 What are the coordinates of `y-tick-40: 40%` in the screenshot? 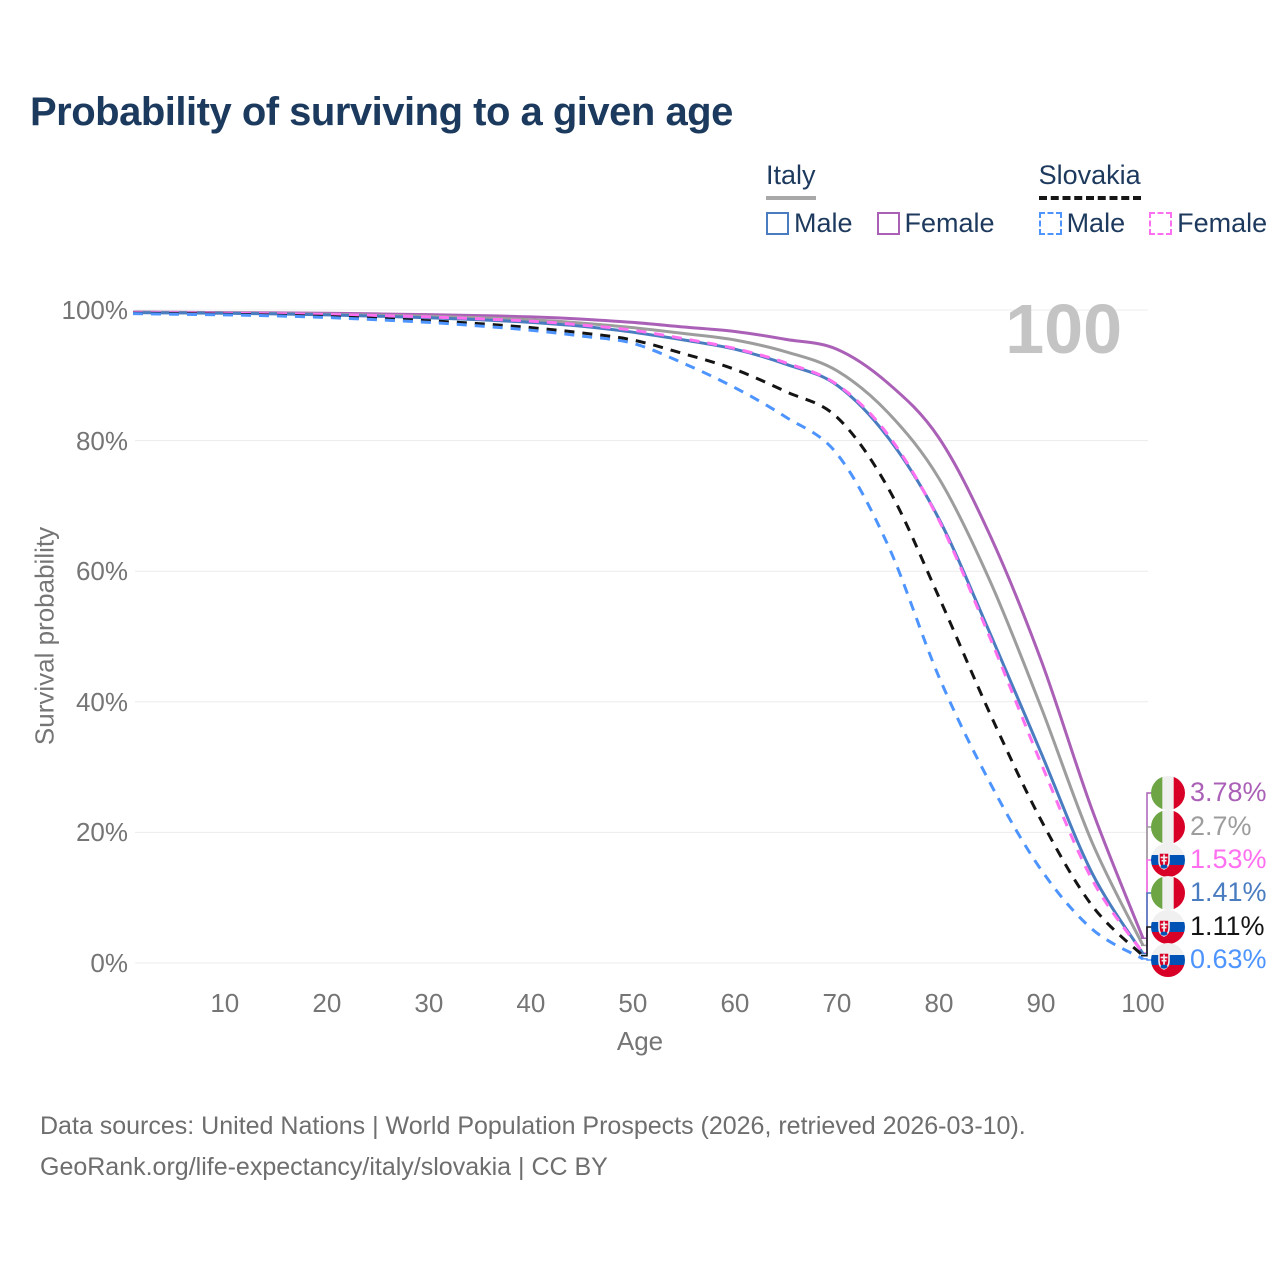 It's located at (101, 701).